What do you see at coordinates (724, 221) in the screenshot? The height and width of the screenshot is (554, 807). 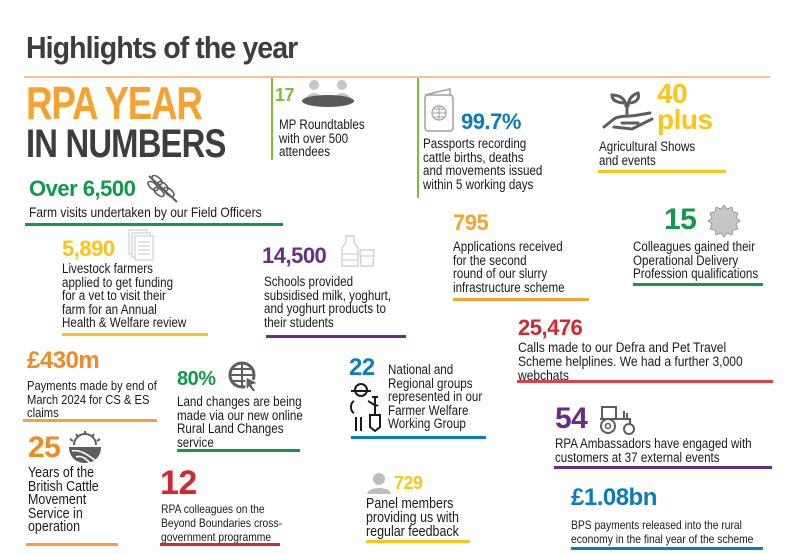 I see `badge-icon` at bounding box center [724, 221].